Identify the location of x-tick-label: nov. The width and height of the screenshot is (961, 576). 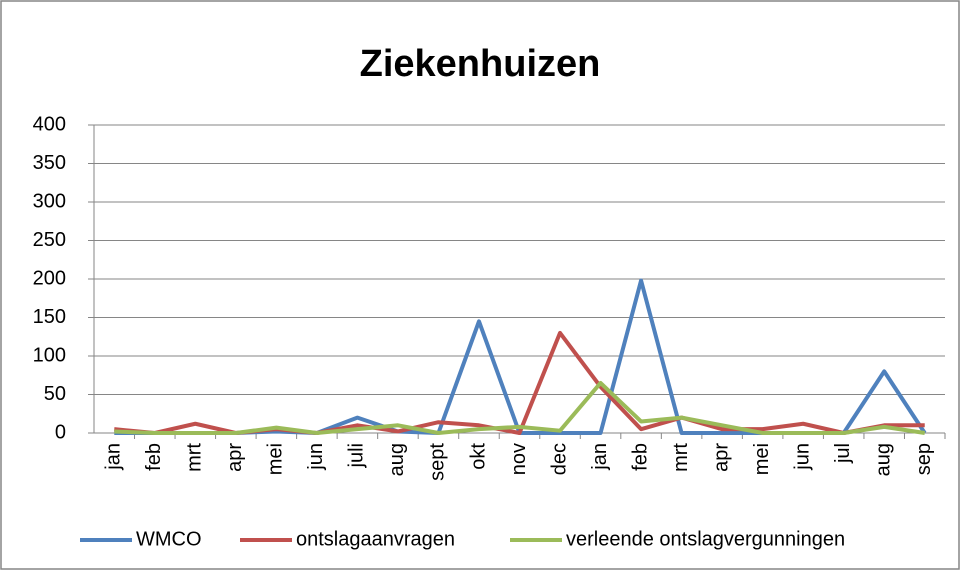
(519, 459).